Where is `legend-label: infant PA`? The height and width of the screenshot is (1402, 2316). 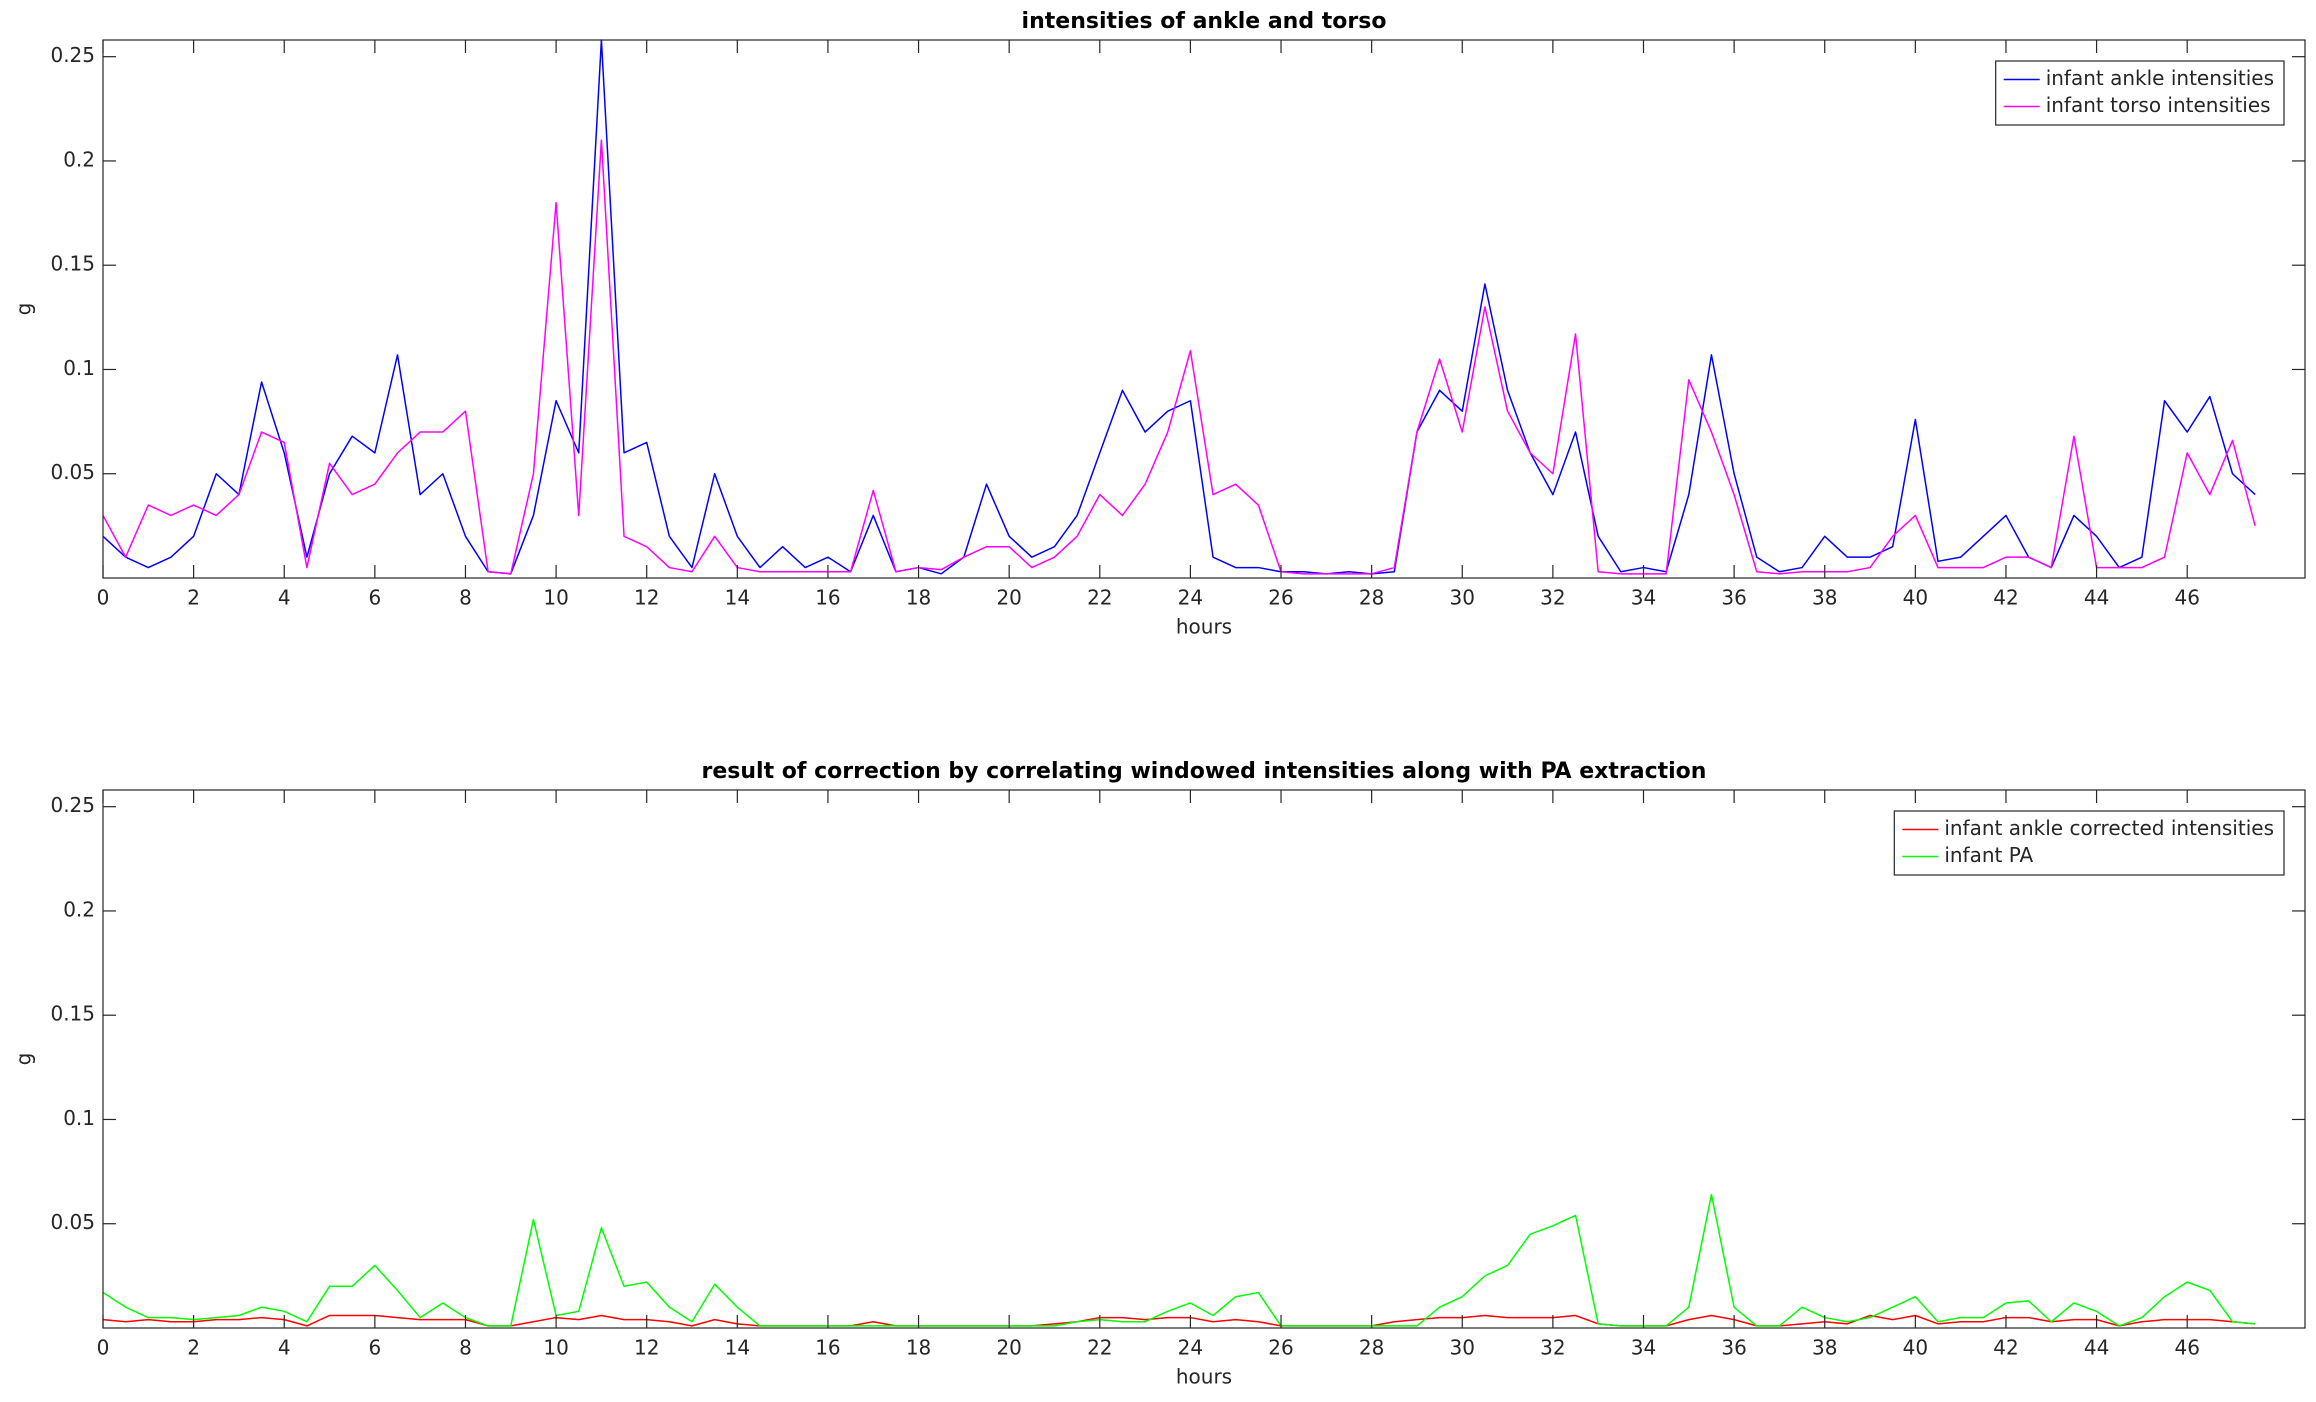
legend-label: infant PA is located at coordinates (1988, 855).